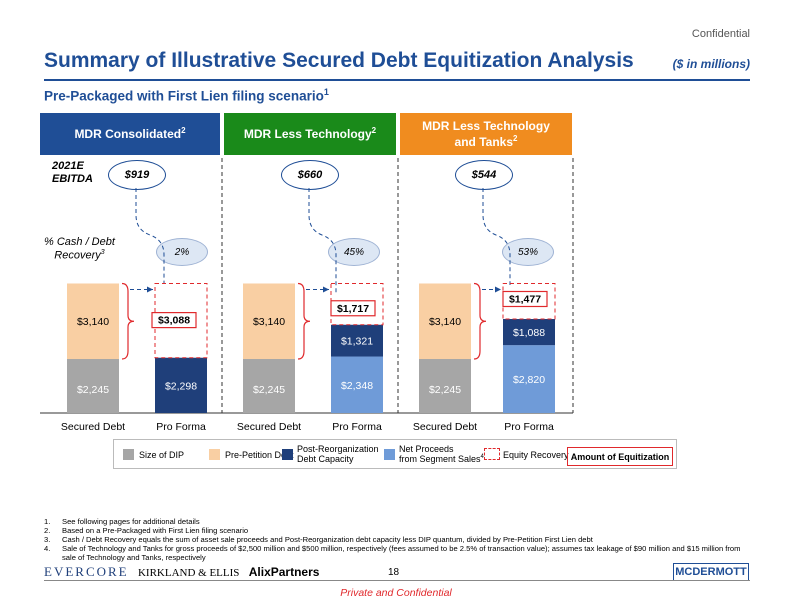 The width and height of the screenshot is (792, 612). What do you see at coordinates (394, 572) in the screenshot?
I see `page-number: 18` at bounding box center [394, 572].